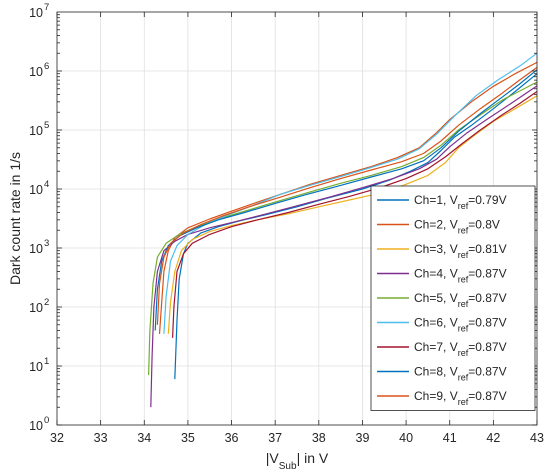 Image resolution: width=550 pixels, height=475 pixels. Describe the element at coordinates (232, 438) in the screenshot. I see `x-tick-label: 36` at that location.